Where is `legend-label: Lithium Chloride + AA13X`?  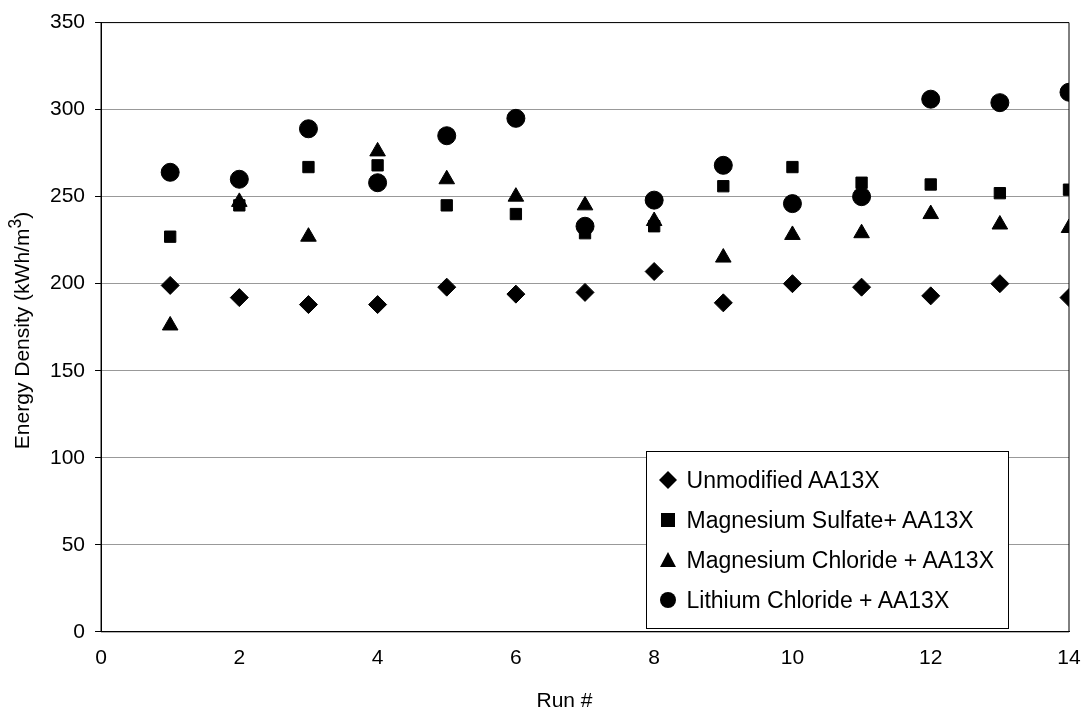
legend-label: Lithium Chloride + AA13X is located at coordinates (818, 600).